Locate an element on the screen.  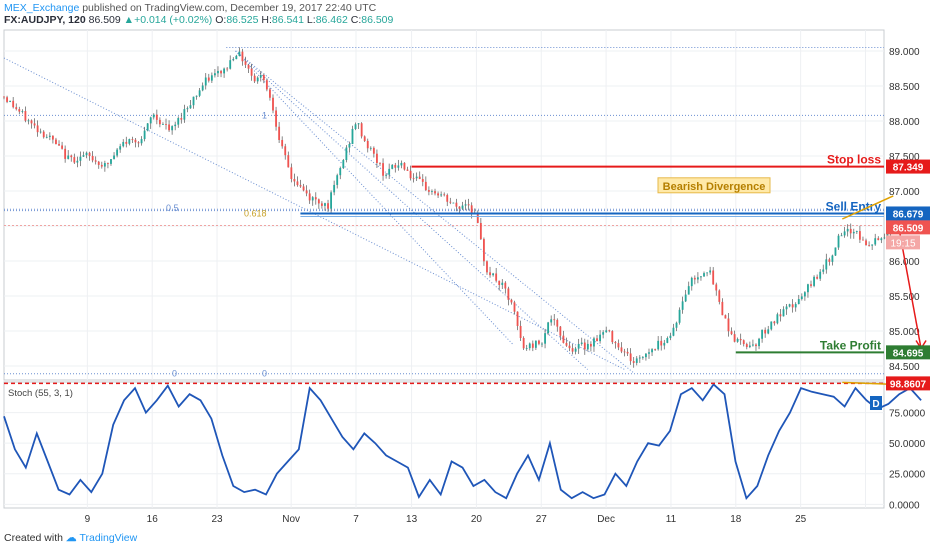
stoch-series-badge: D is located at coordinates (875, 404).